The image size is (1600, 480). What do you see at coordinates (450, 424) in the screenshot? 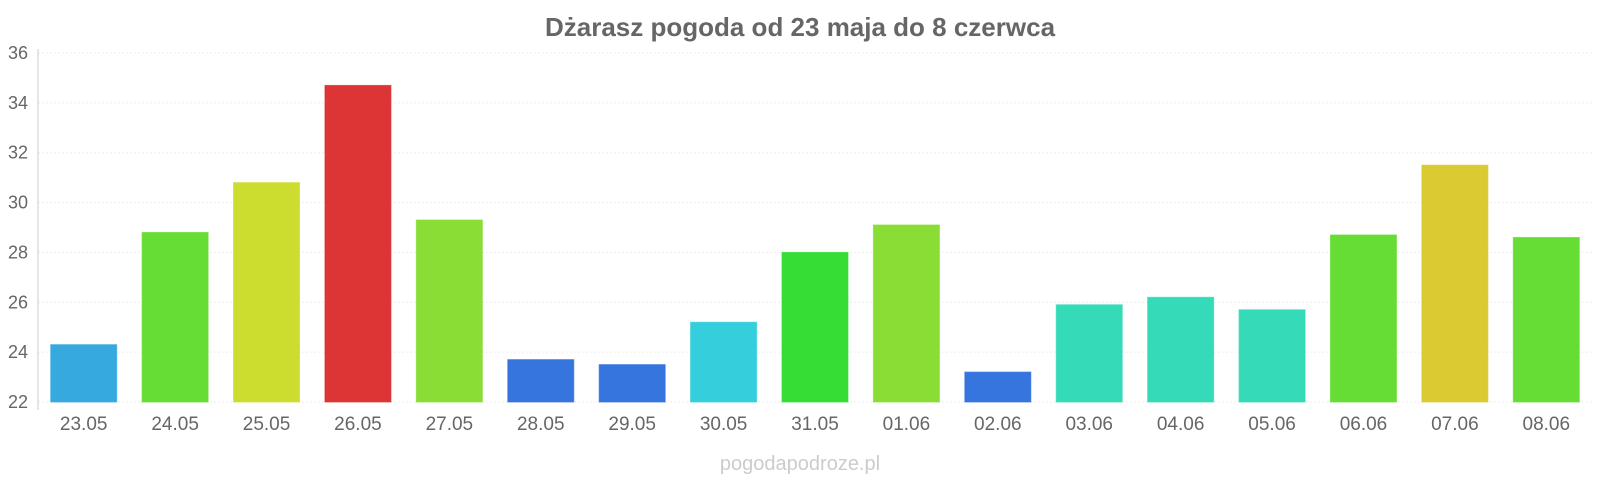
I see `x-tick-label: 27.05` at bounding box center [450, 424].